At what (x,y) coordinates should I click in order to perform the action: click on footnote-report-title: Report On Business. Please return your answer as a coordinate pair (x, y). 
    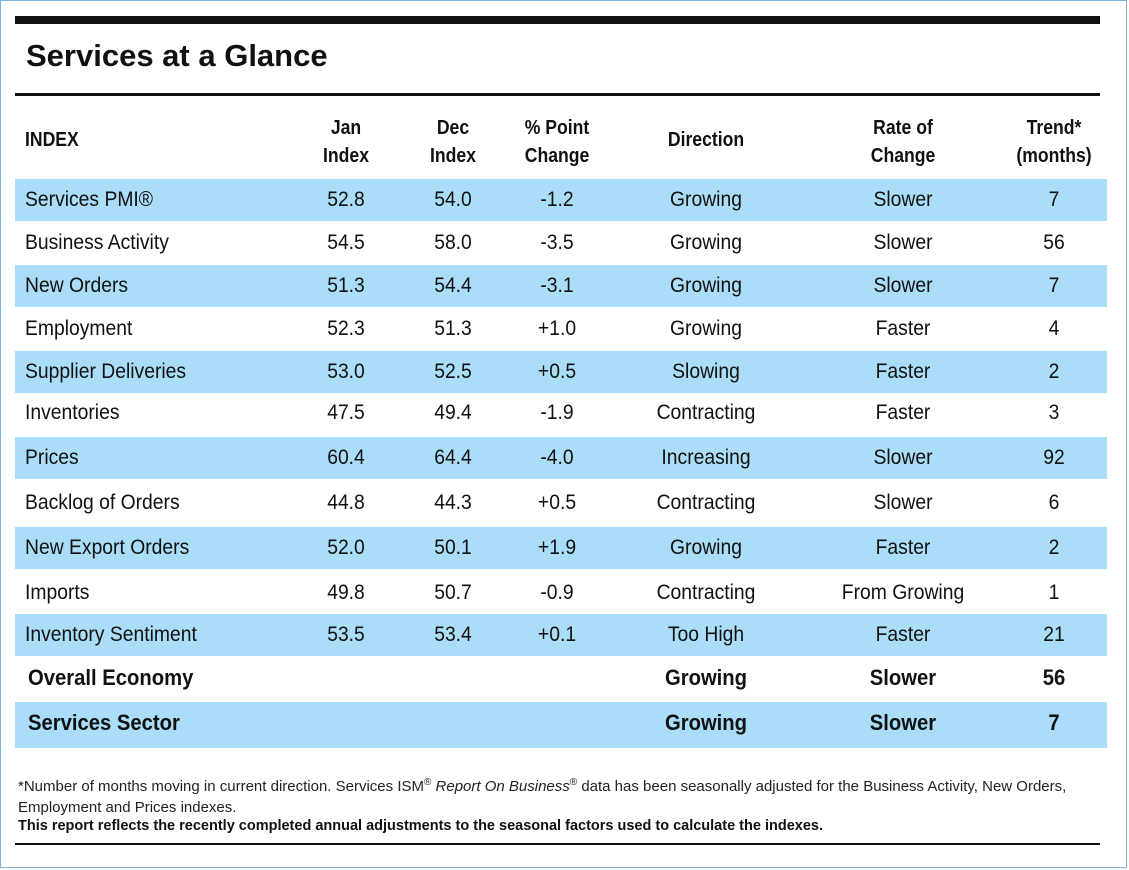
    Looking at the image, I should click on (500, 786).